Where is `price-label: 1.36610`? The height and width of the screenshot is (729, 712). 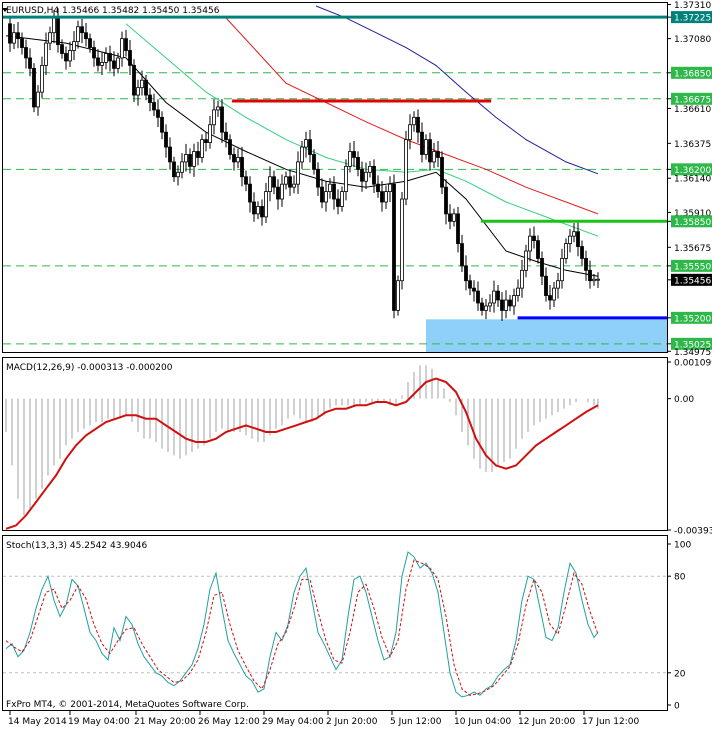 price-label: 1.36610 is located at coordinates (692, 110).